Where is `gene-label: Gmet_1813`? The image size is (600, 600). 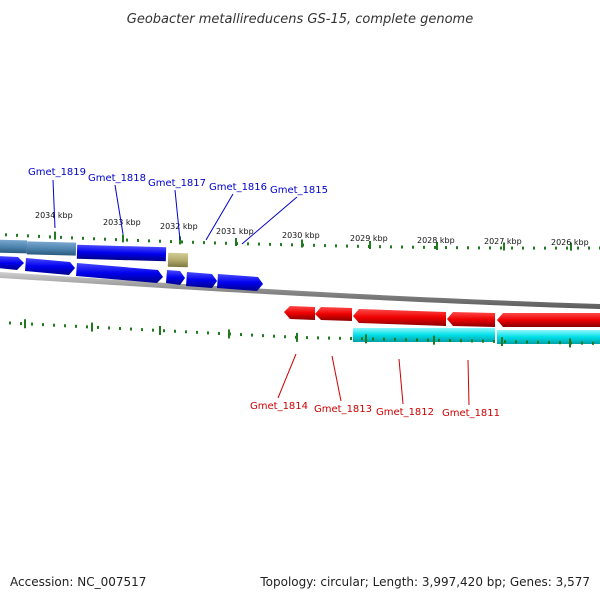 gene-label: Gmet_1813 is located at coordinates (343, 409).